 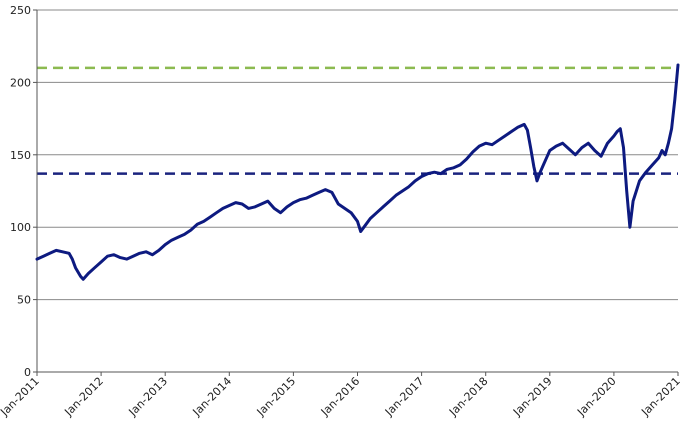 I want to click on y-tick-label: 50, so click(x=24, y=300).